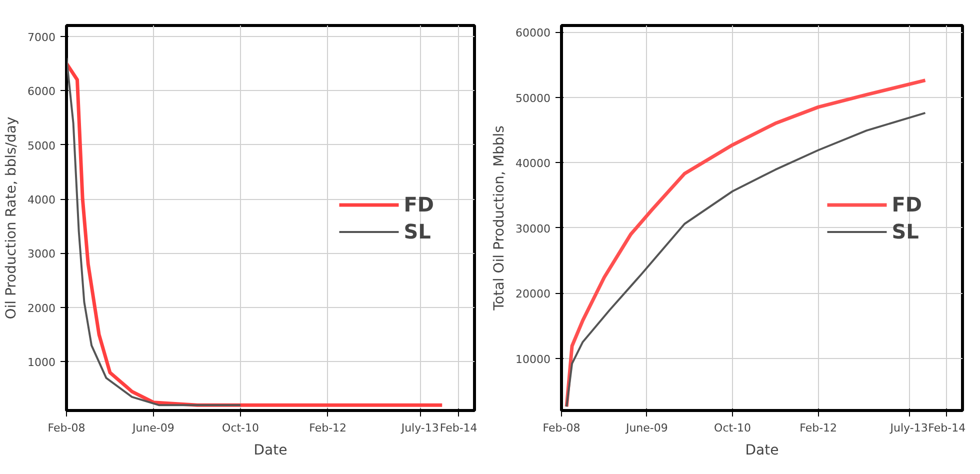 This screenshot has width=980, height=474. I want to click on y-tick-label: 7000, so click(42, 37).